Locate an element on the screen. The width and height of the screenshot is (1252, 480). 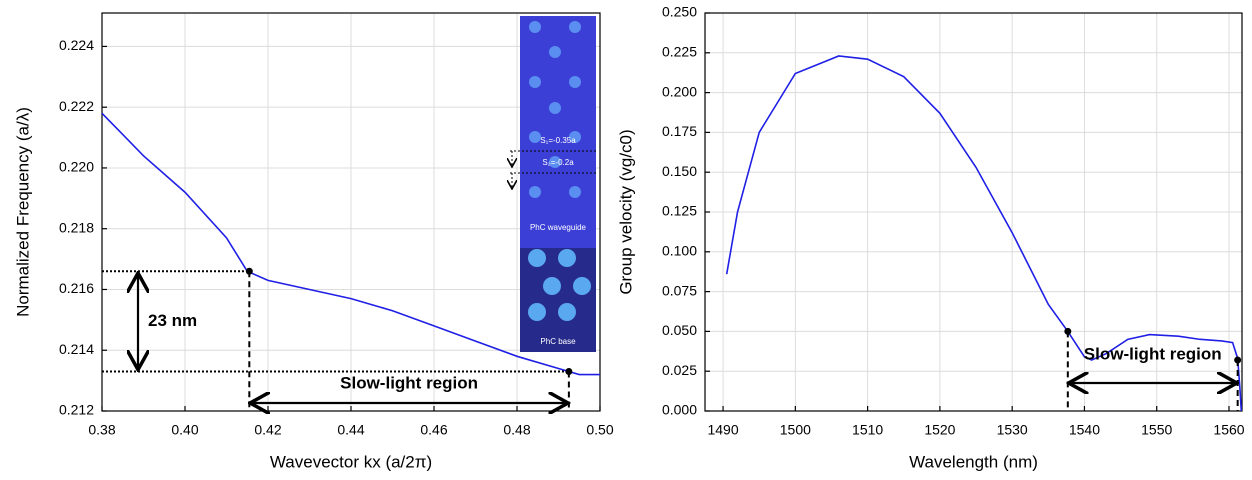
y-tick-label: 0.000 is located at coordinates (679, 410).